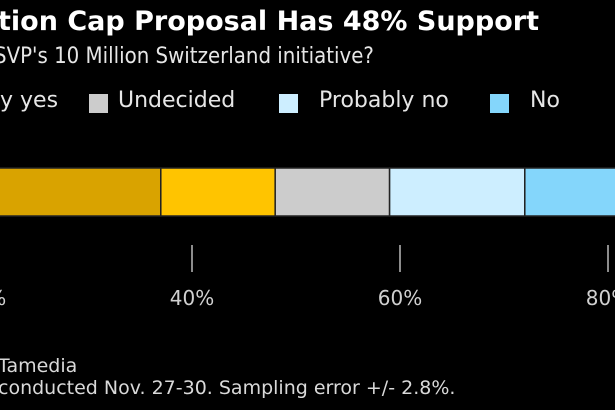  What do you see at coordinates (3, 298) in the screenshot?
I see `tick-label: 20%` at bounding box center [3, 298].